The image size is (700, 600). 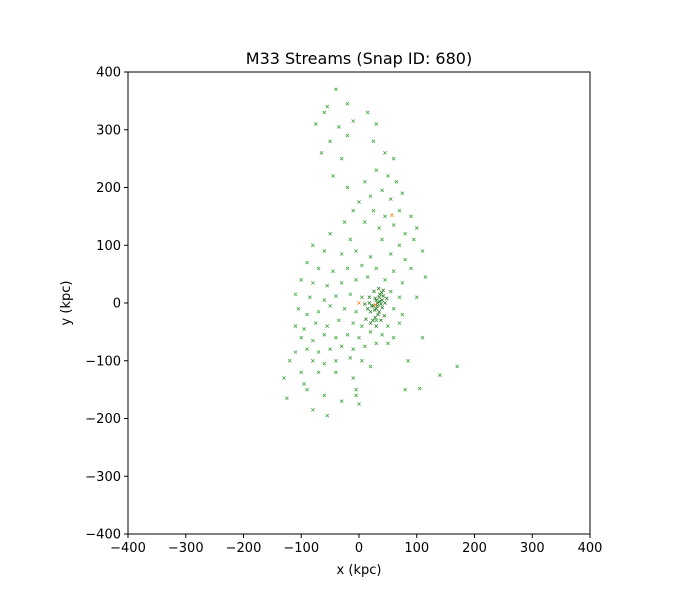 I want to click on x-tick-label: −400, so click(x=128, y=548).